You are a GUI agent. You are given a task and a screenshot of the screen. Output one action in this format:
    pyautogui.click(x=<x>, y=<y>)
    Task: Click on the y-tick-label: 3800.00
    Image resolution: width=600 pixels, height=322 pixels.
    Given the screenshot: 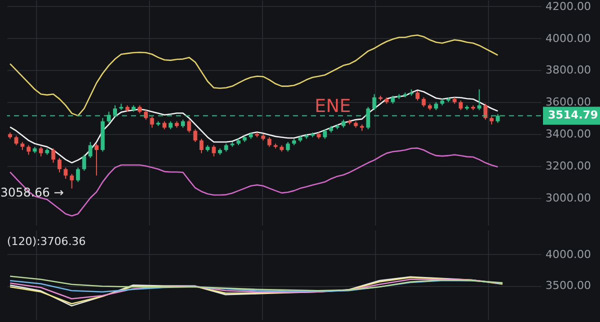 What is the action you would take?
    pyautogui.click(x=568, y=70)
    